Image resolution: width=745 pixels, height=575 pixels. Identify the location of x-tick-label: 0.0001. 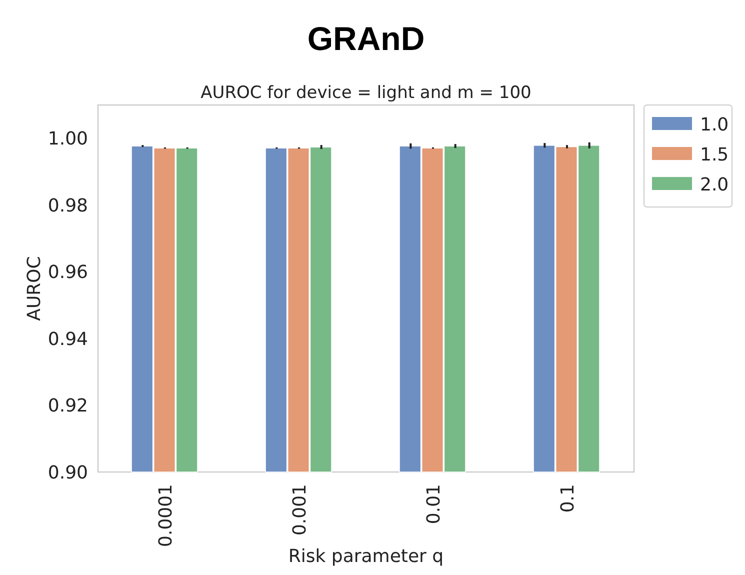
(165, 515).